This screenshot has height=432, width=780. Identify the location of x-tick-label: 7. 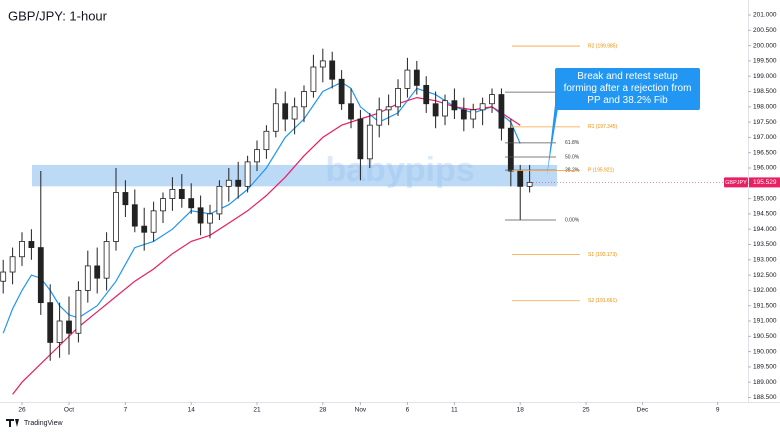
(126, 410).